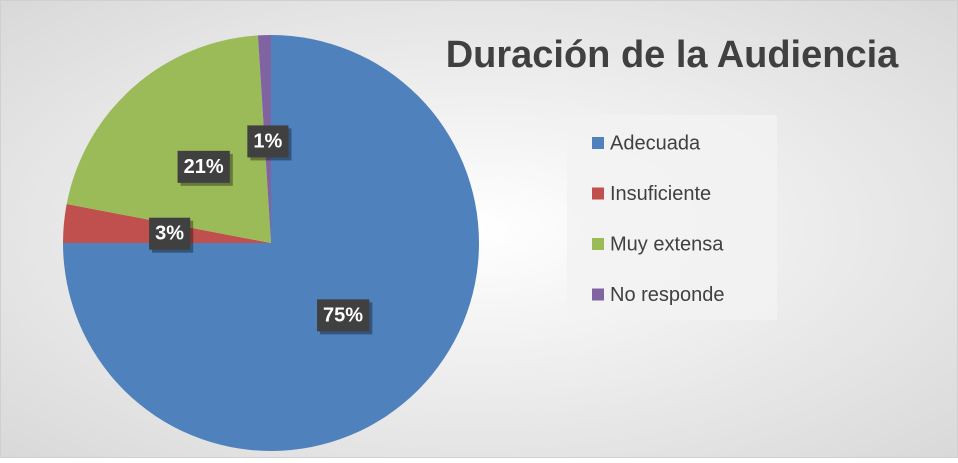 The image size is (958, 463). What do you see at coordinates (660, 194) in the screenshot?
I see `legend-label: Insuficiente` at bounding box center [660, 194].